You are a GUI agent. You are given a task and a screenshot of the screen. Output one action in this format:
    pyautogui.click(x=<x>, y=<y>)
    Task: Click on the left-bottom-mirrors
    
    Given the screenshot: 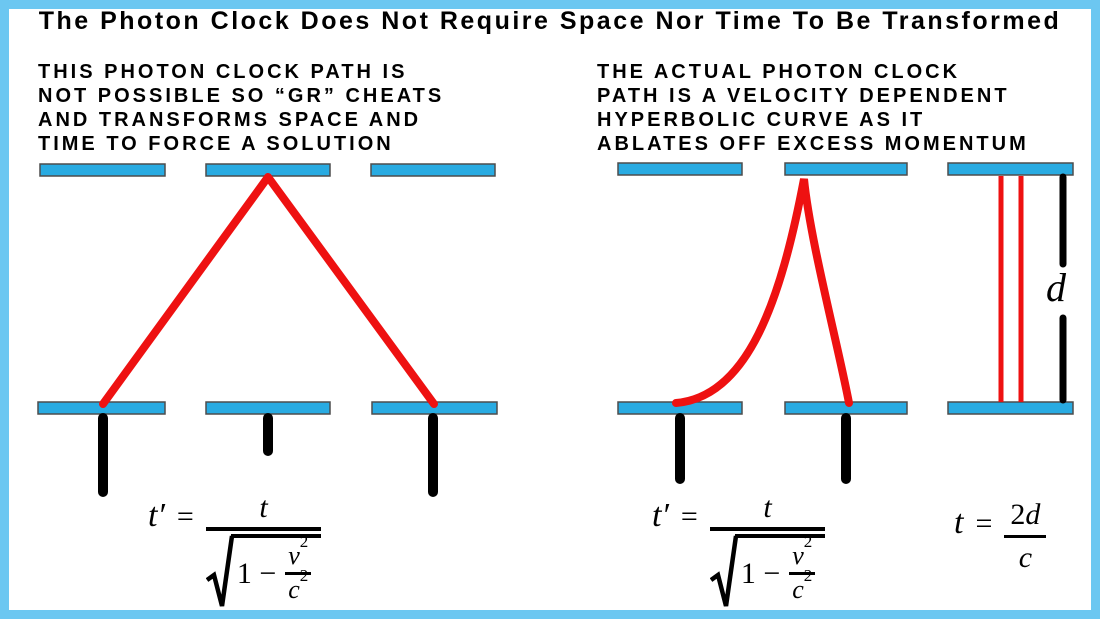 What is the action you would take?
    pyautogui.click(x=267, y=408)
    